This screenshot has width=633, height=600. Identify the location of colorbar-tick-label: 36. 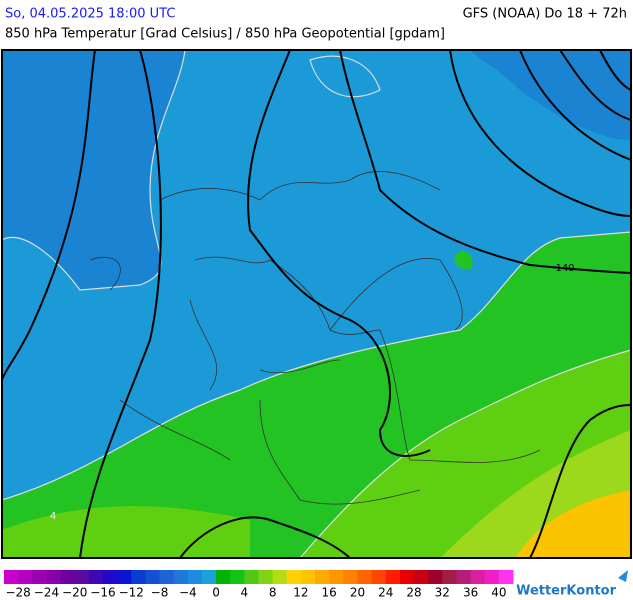
(470, 593).